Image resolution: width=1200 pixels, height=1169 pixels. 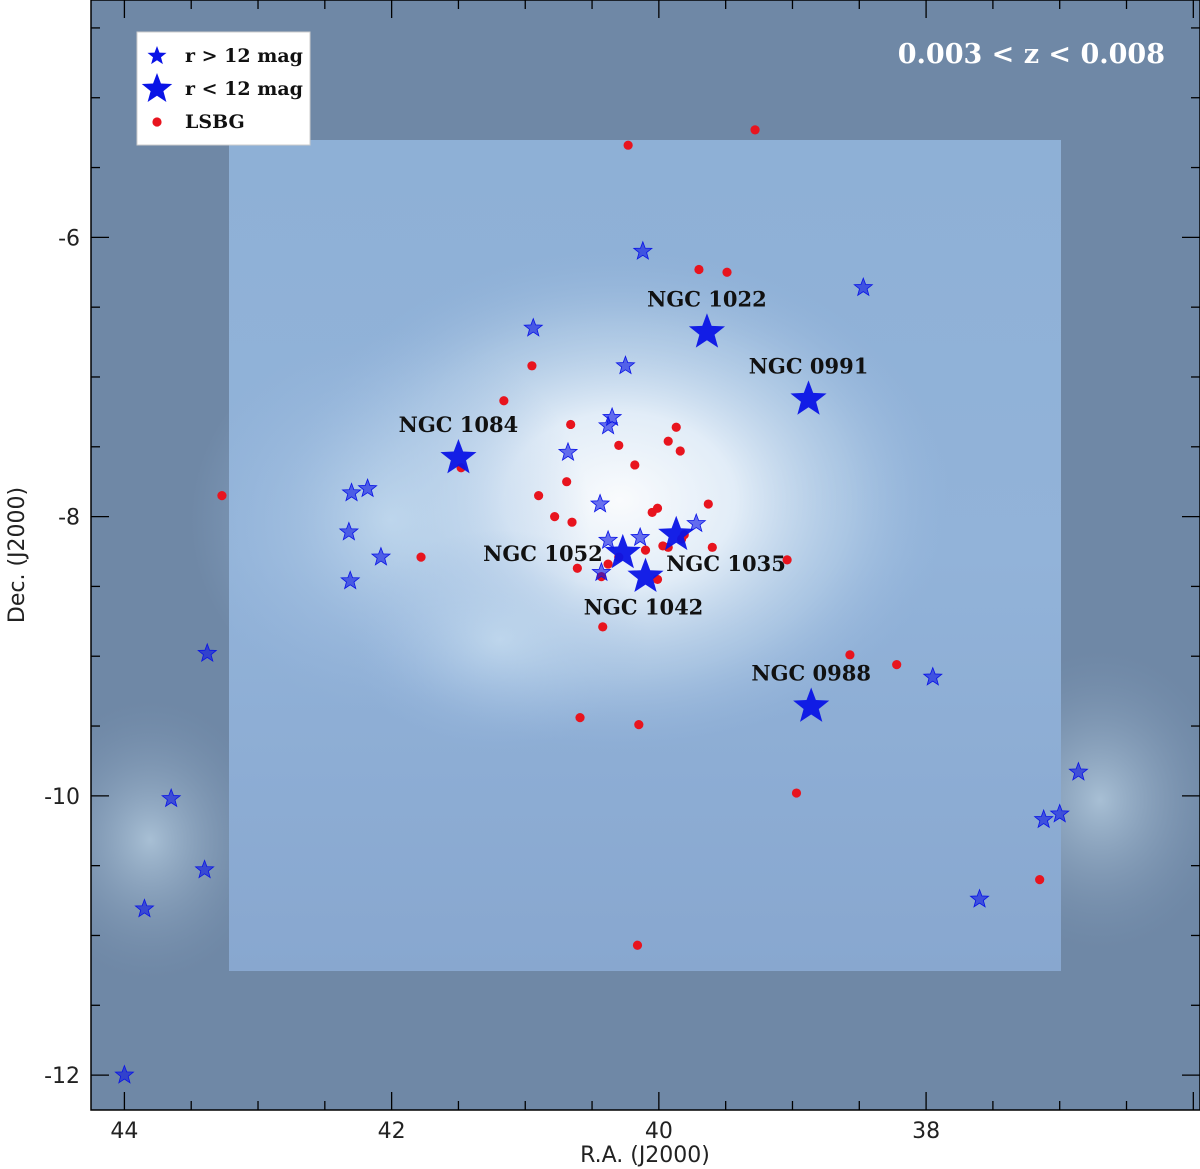 What do you see at coordinates (157, 87) in the screenshot?
I see `legend-marker-large-star` at bounding box center [157, 87].